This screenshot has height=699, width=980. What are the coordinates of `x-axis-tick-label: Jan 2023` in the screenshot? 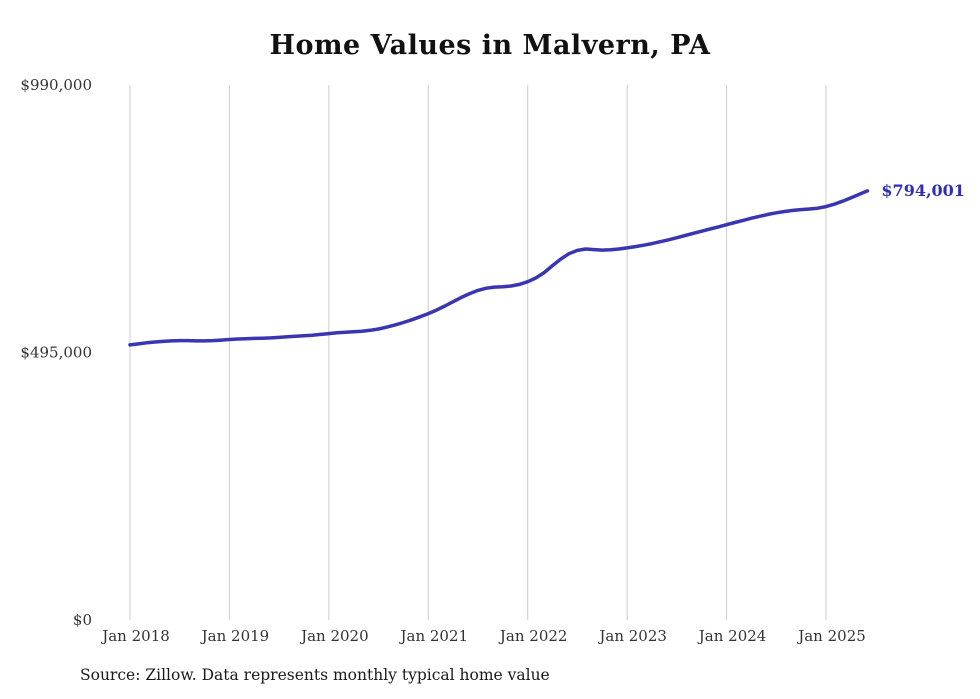 It's located at (632, 636).